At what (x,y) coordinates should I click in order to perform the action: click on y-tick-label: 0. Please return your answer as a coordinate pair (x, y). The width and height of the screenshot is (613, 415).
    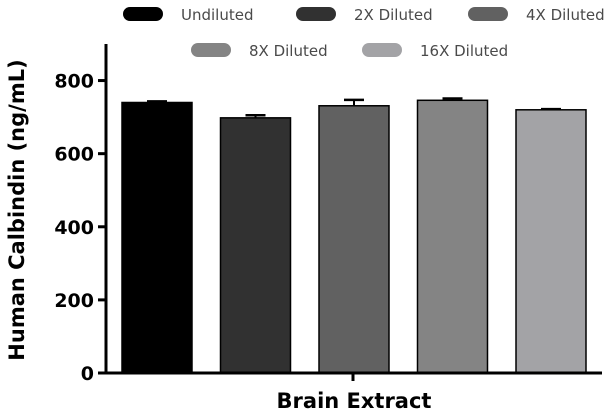
    Looking at the image, I should click on (87, 374).